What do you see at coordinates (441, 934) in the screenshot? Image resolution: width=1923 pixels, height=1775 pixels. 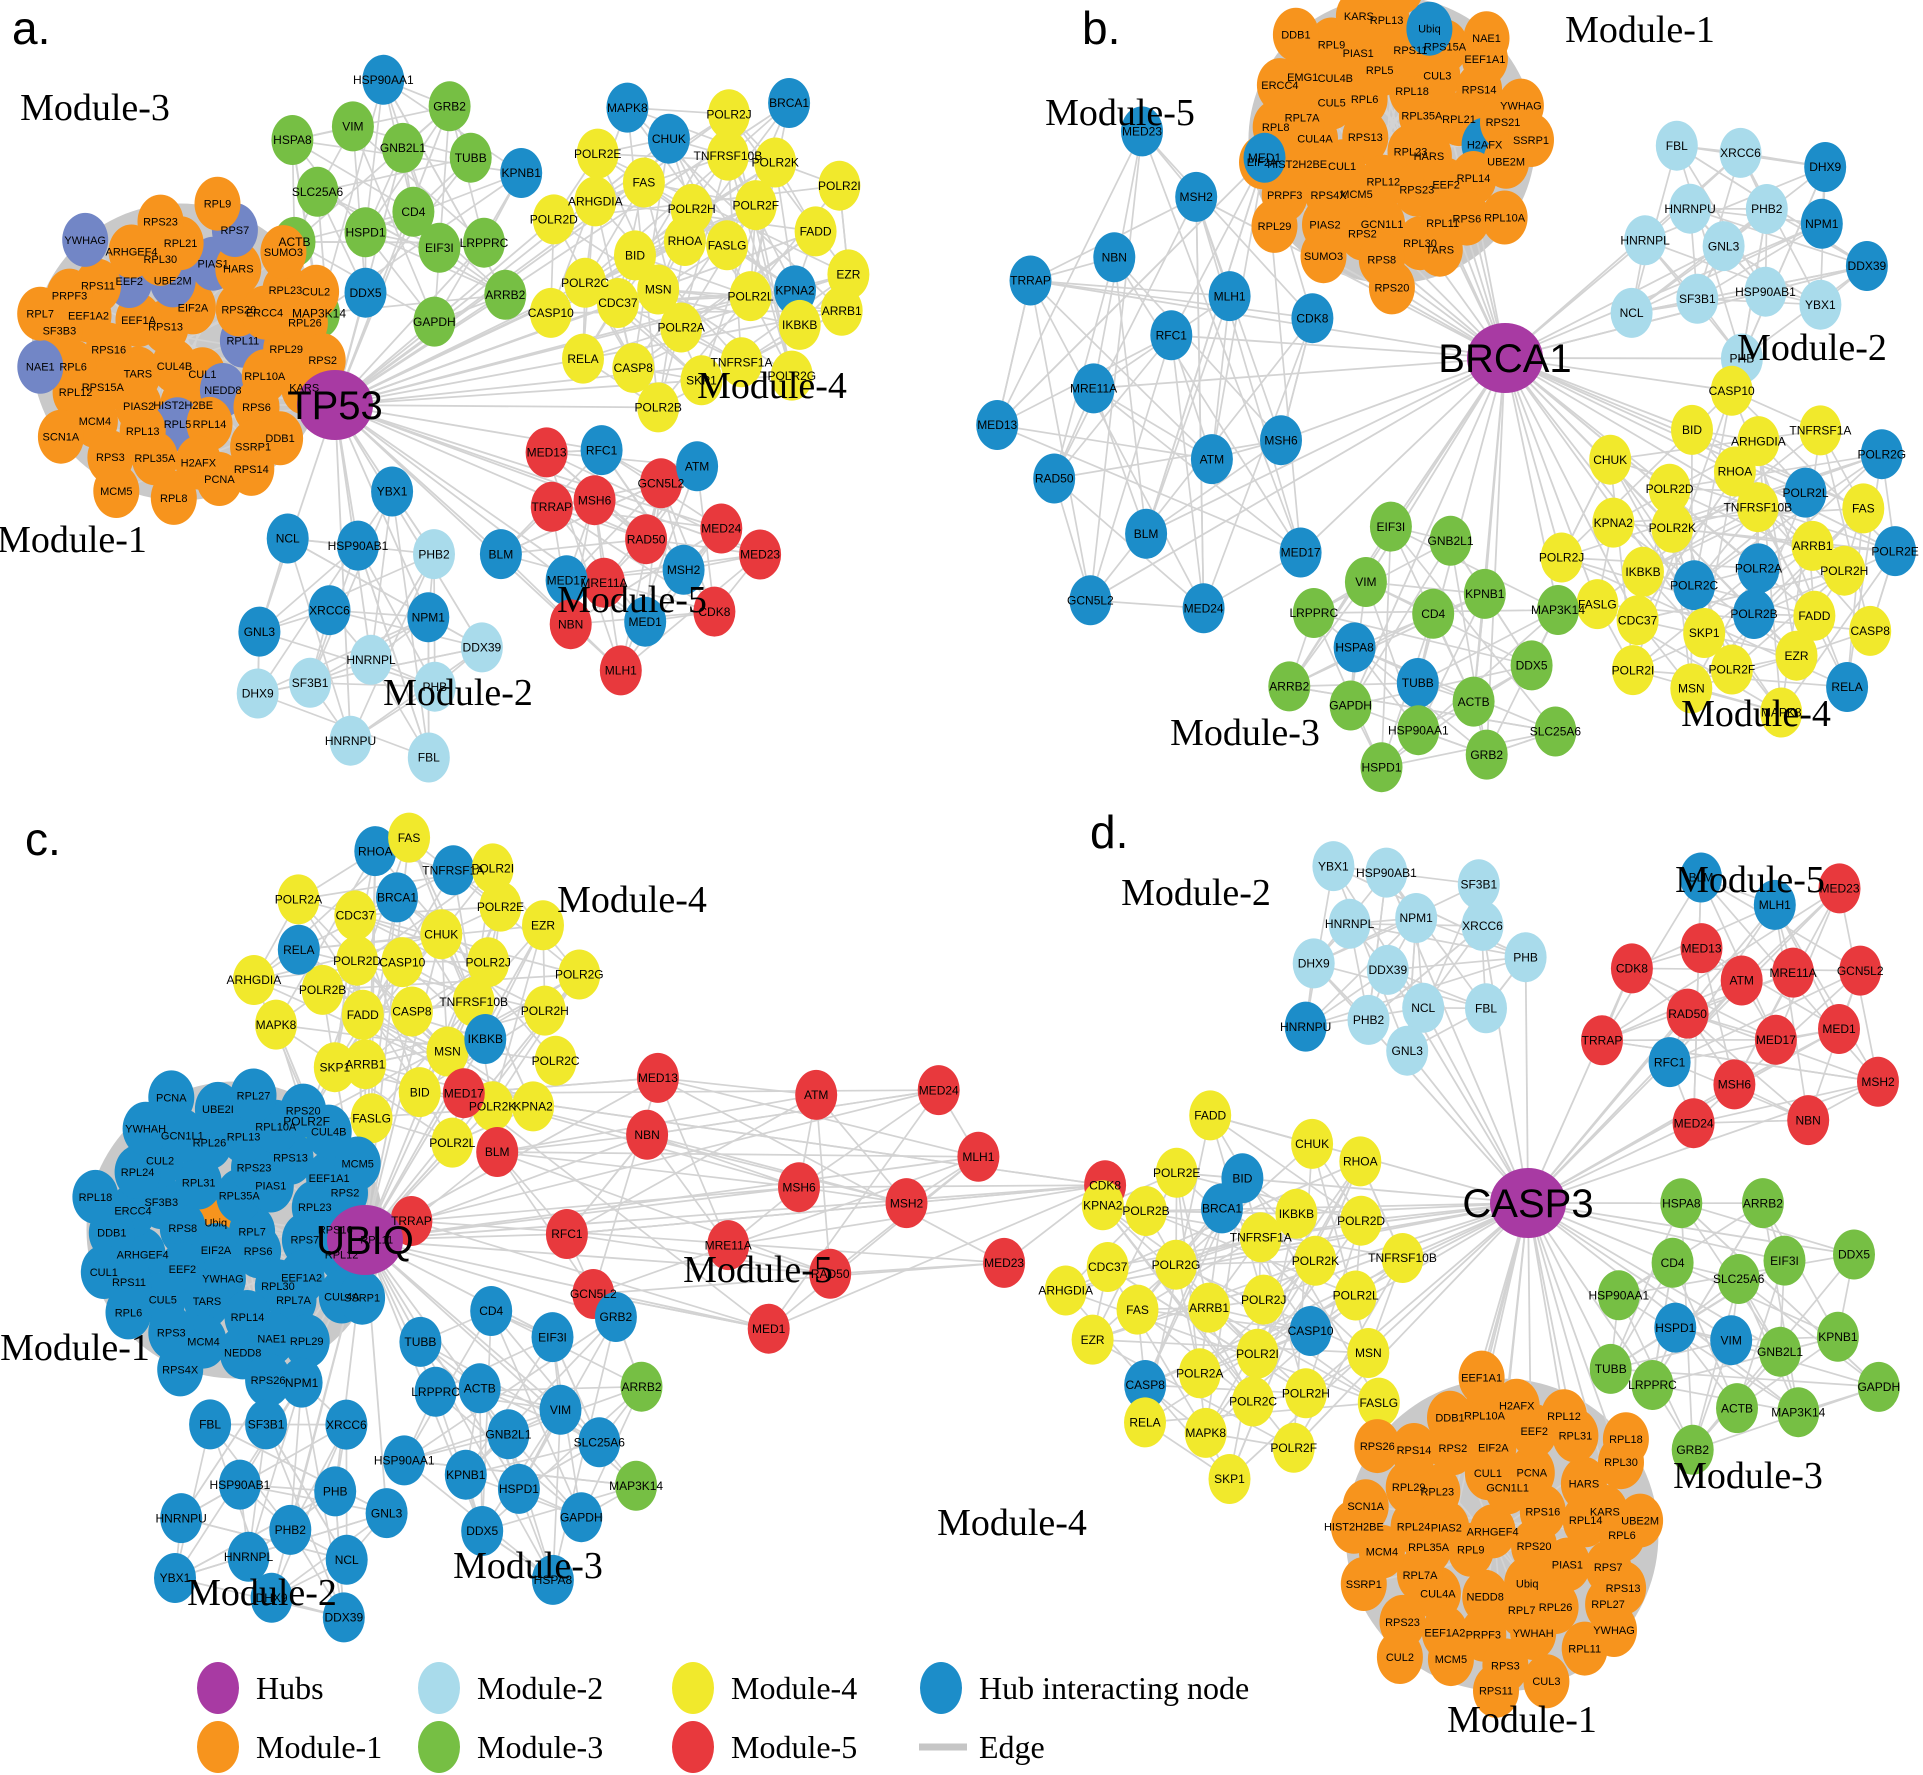 I see `node-CHUK` at bounding box center [441, 934].